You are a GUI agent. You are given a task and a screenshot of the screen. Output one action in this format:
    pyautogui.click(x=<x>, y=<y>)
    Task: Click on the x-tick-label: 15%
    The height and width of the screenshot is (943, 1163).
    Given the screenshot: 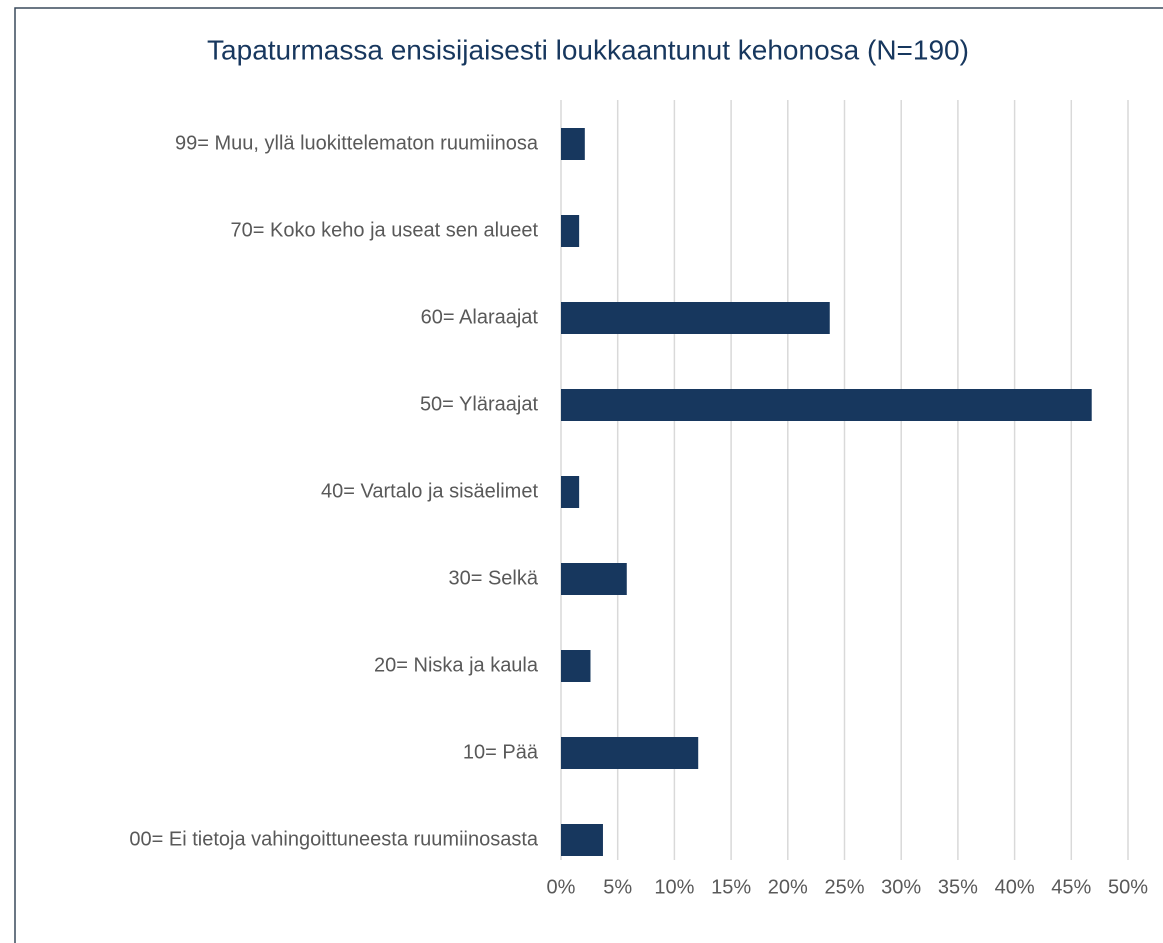 What is the action you would take?
    pyautogui.click(x=731, y=887)
    